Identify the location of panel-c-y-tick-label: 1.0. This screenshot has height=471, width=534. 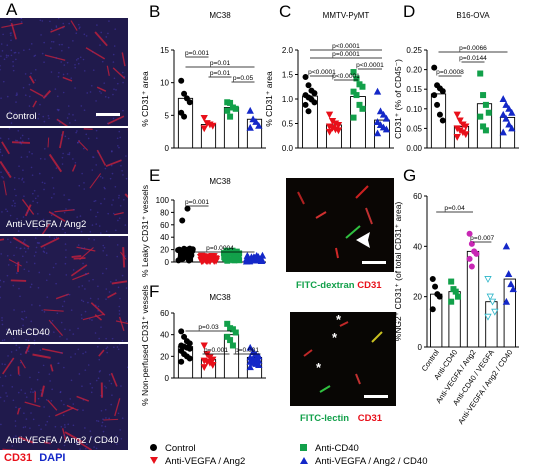
(288, 99).